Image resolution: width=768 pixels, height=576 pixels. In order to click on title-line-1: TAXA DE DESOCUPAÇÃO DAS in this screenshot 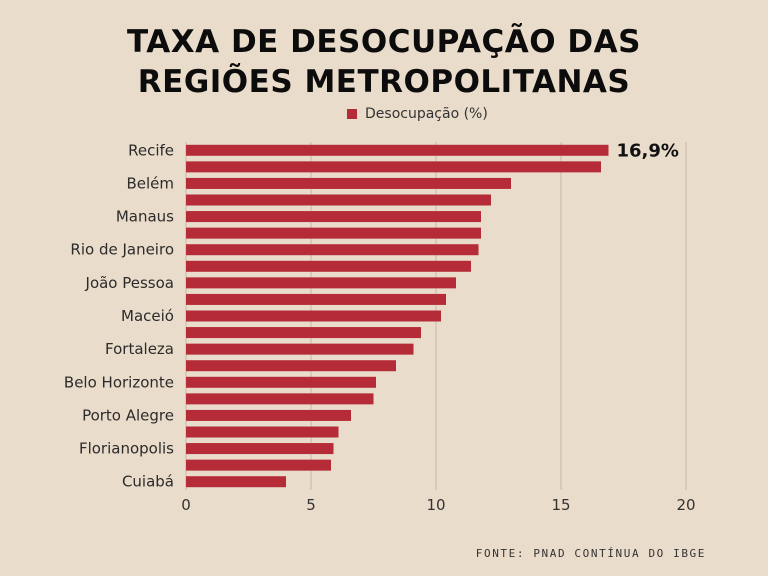, I will do `click(384, 42)`.